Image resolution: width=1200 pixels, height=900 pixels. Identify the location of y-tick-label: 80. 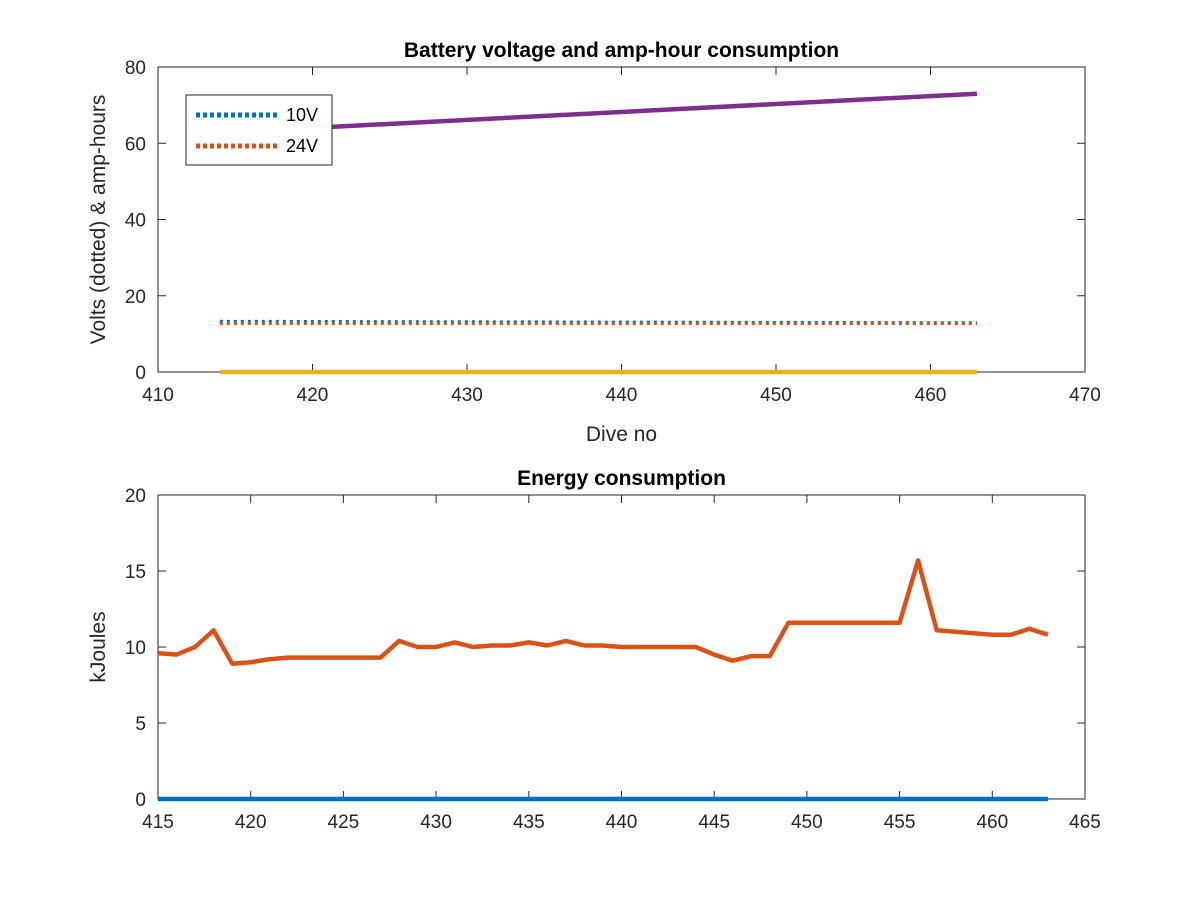
(135, 68).